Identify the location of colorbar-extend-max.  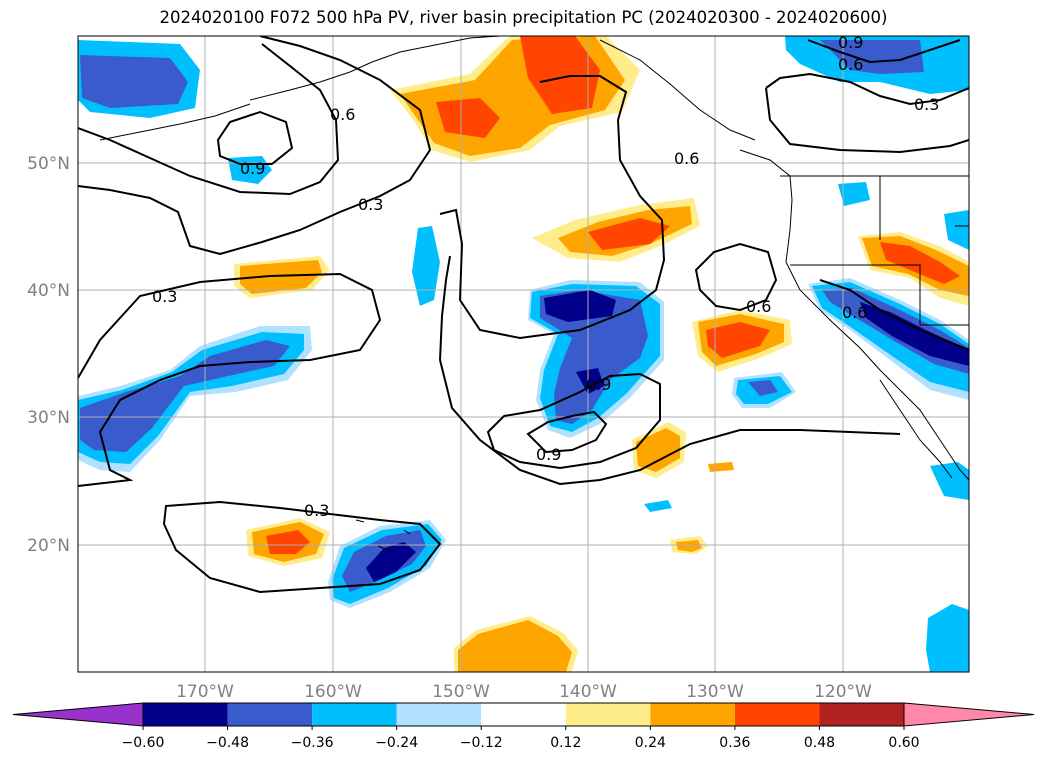
(969, 714).